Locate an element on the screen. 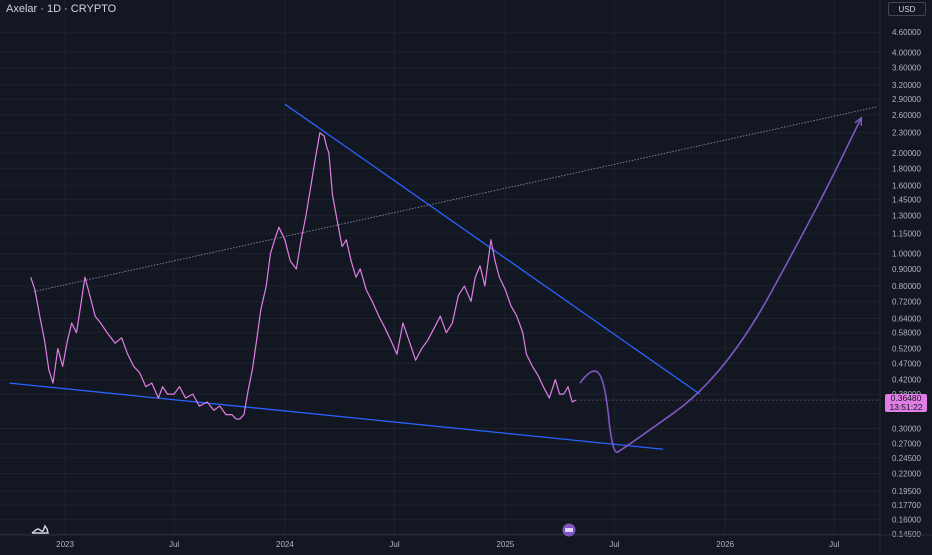 The image size is (932, 555). symbol-title: Axelar · 1D · CRYPTO is located at coordinates (61, 9).